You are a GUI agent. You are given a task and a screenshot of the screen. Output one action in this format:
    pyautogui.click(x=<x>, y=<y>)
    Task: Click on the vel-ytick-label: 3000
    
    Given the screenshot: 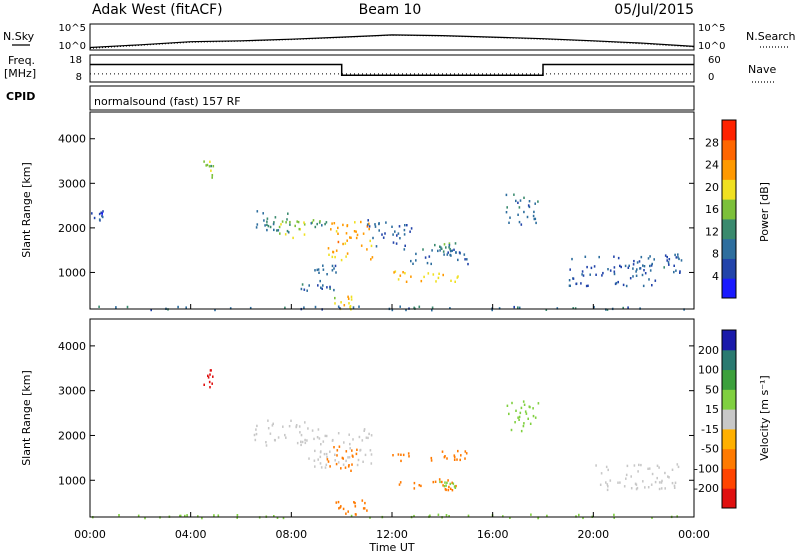 What is the action you would take?
    pyautogui.click(x=72, y=391)
    